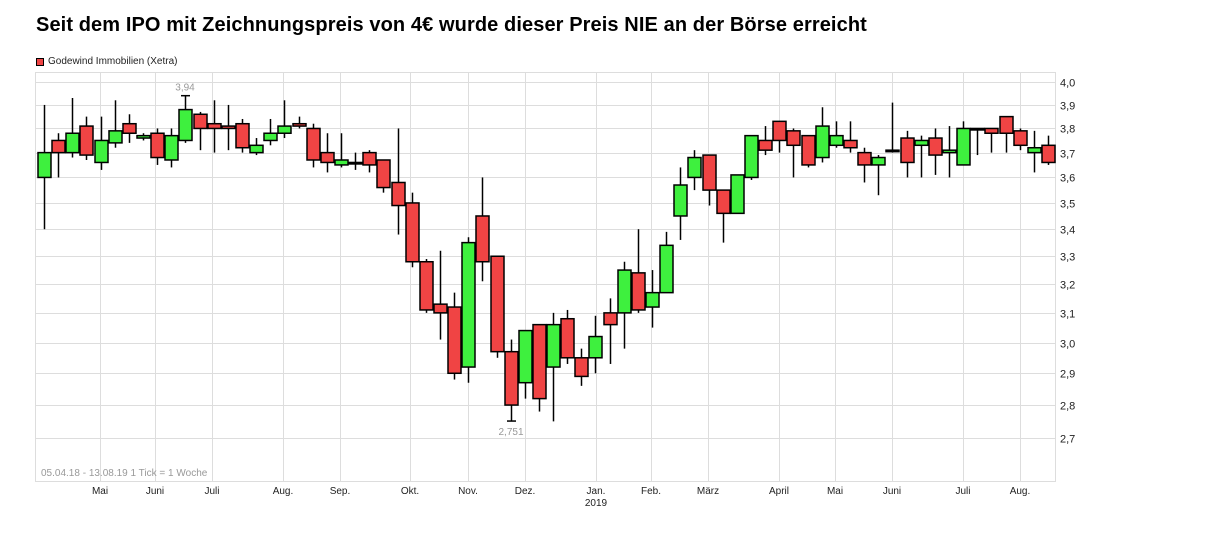  Describe the element at coordinates (1067, 155) in the screenshot. I see `y-tick-label: 3,7` at that location.